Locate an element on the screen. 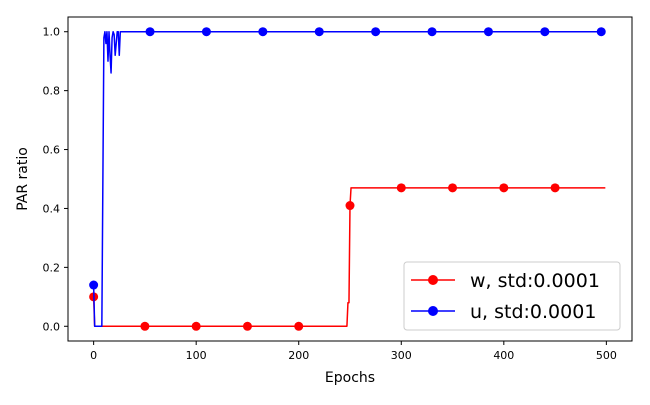 The image size is (650, 405). x-tick-label: 500 is located at coordinates (606, 355).